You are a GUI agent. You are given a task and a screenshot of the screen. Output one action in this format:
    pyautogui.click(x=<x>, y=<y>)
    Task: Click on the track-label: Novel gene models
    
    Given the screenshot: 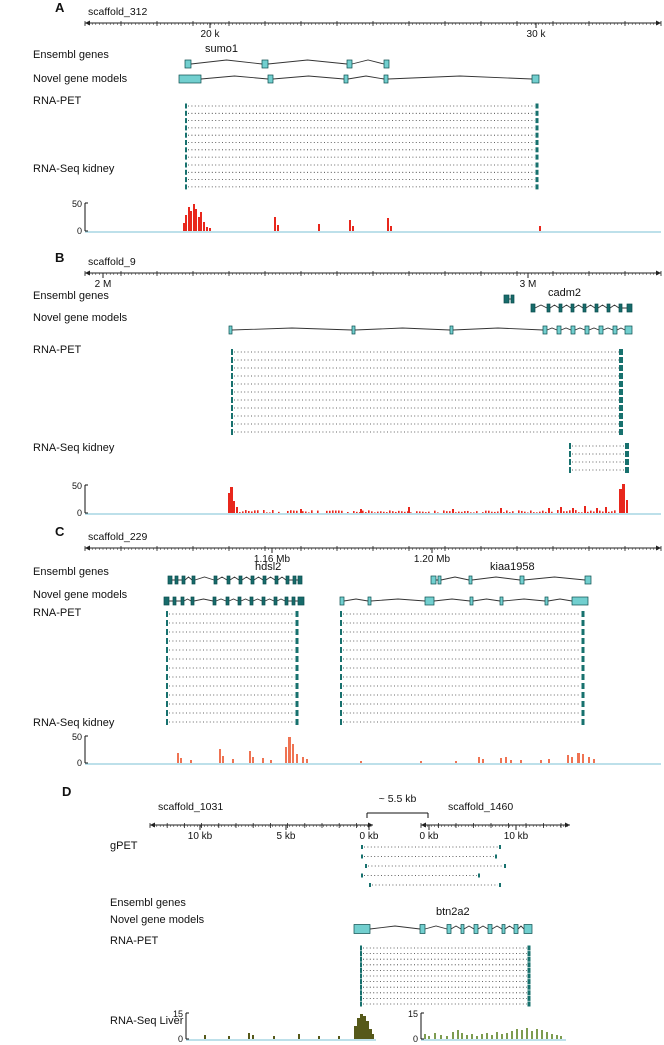 What is the action you would take?
    pyautogui.click(x=157, y=920)
    